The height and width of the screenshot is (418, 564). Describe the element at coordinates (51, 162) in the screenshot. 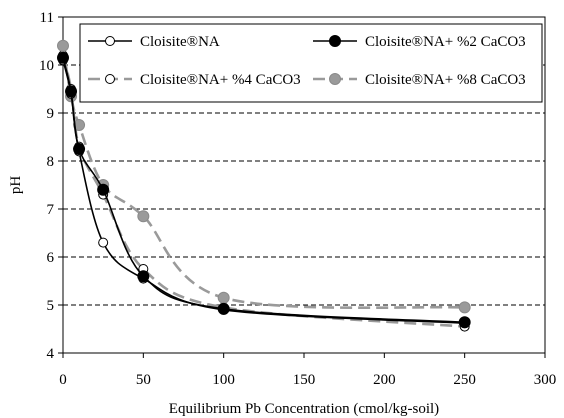

I see `y-tick-label: 8` at that location.